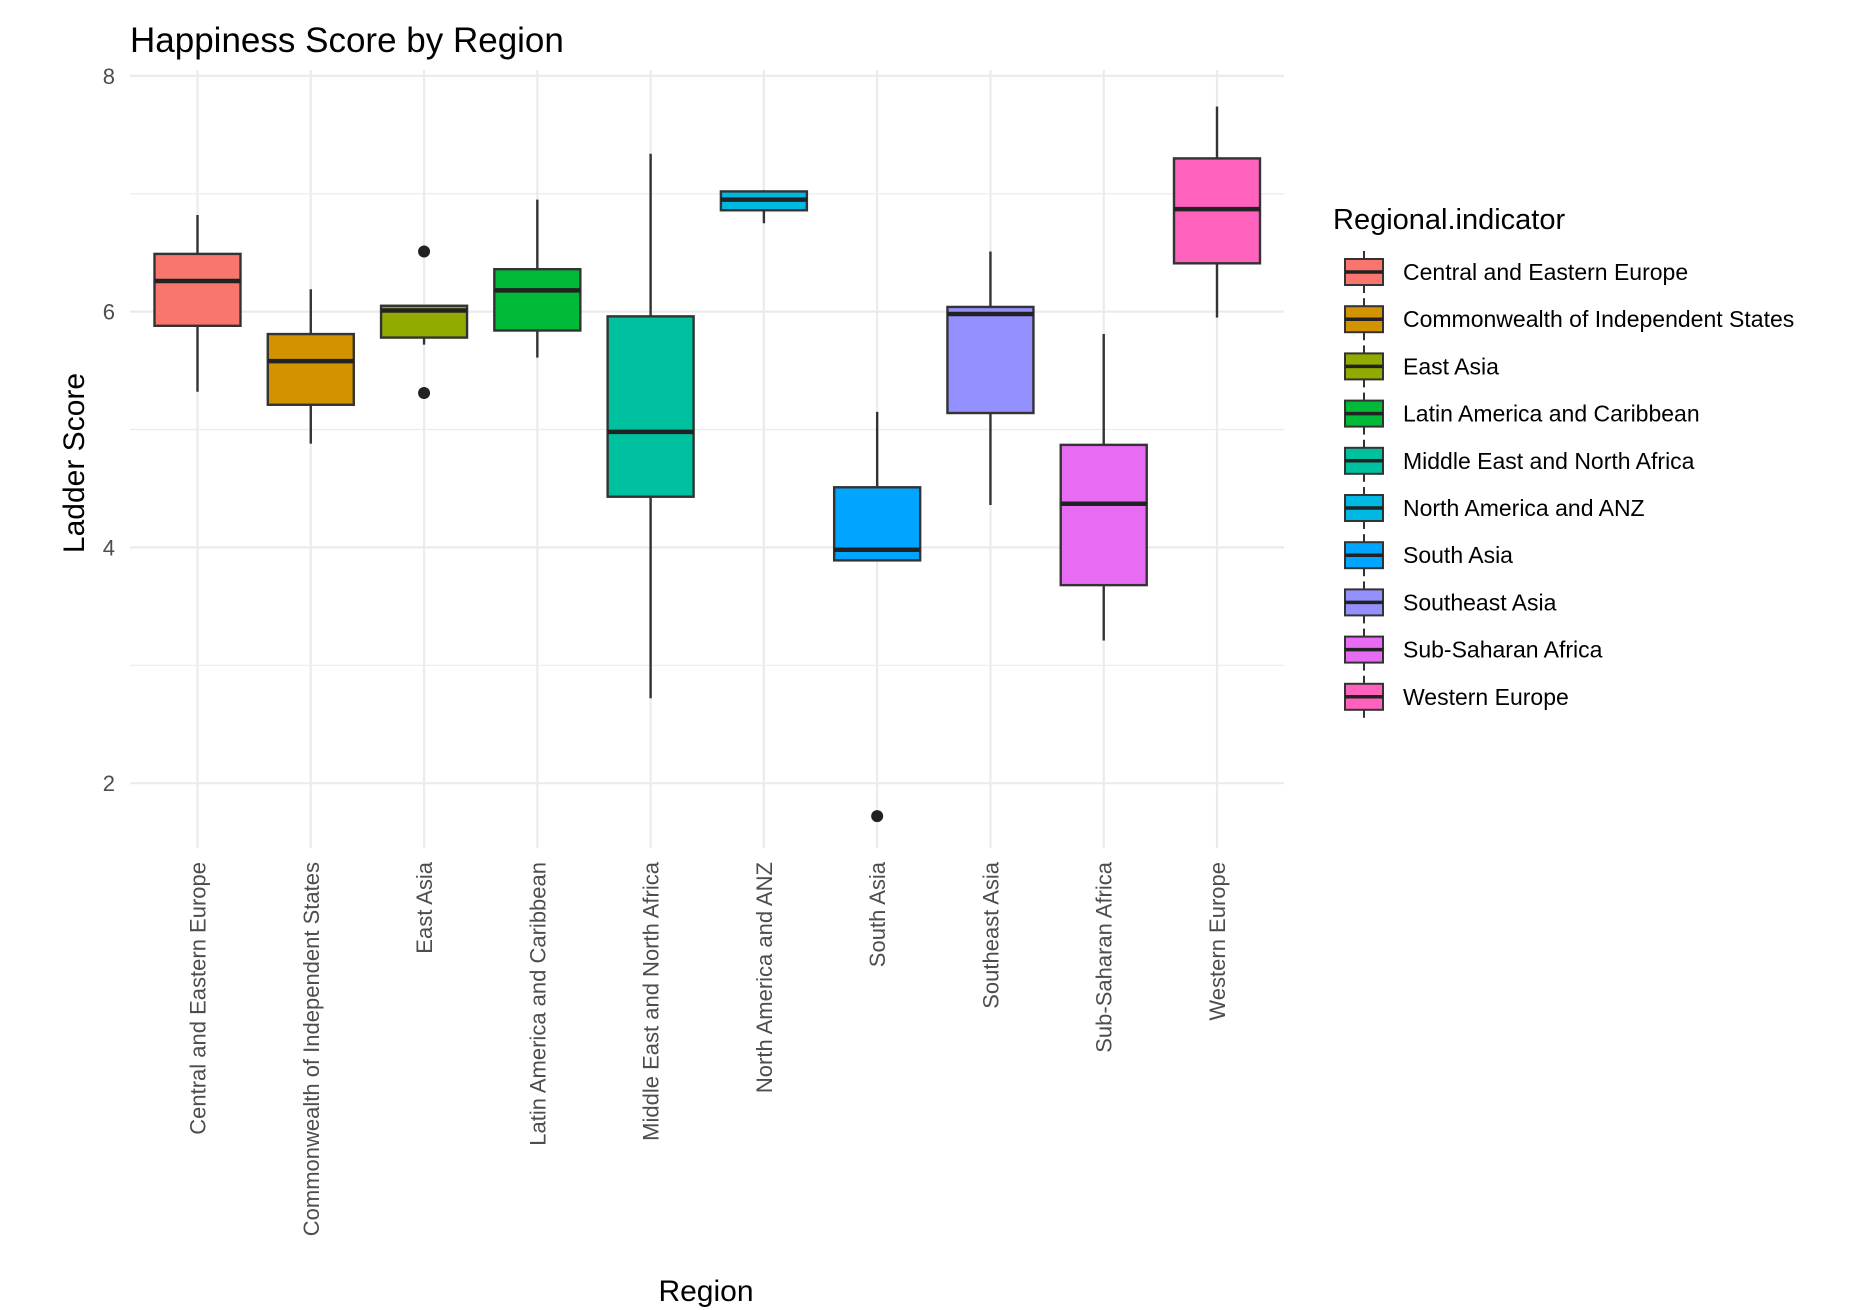 The image size is (1876, 1310). What do you see at coordinates (1449, 220) in the screenshot?
I see `legend-title: Regional.indicator` at bounding box center [1449, 220].